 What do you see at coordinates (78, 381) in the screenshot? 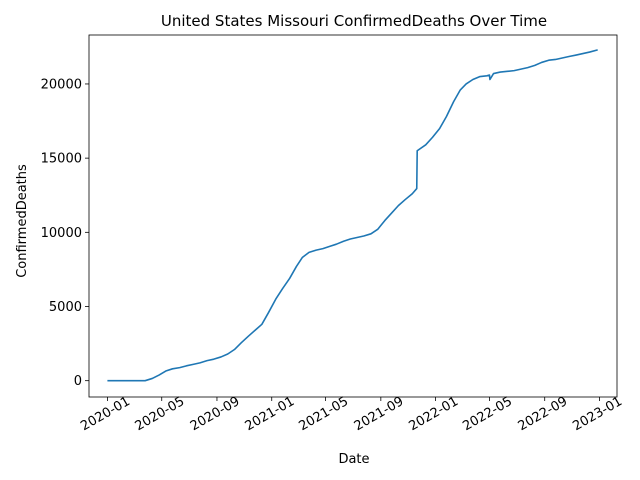
I see `y-tick-label: 0` at bounding box center [78, 381].